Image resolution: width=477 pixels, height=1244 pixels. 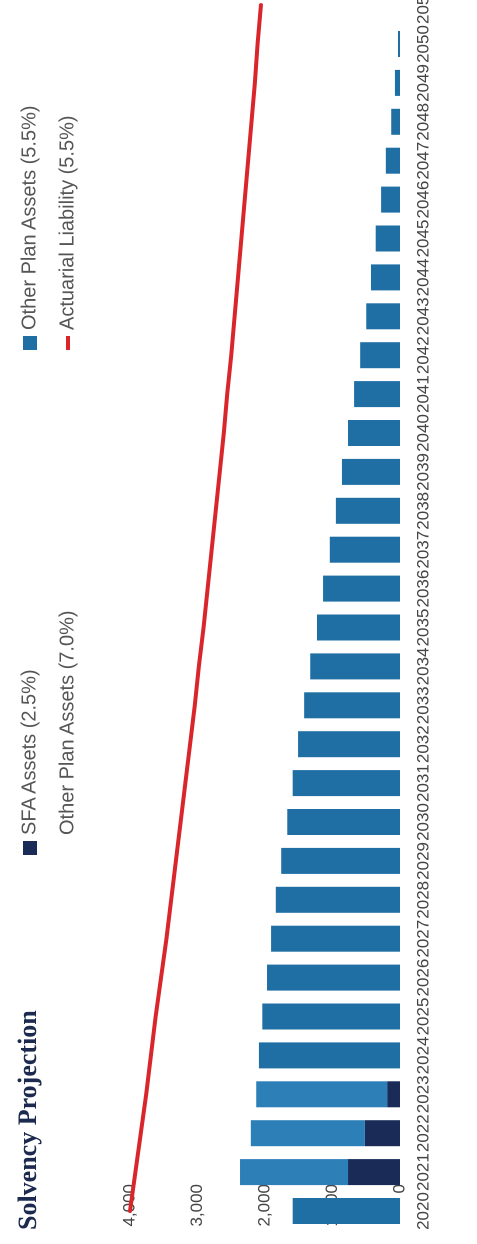 I want to click on x-tick-label: 2049, so click(x=422, y=83).